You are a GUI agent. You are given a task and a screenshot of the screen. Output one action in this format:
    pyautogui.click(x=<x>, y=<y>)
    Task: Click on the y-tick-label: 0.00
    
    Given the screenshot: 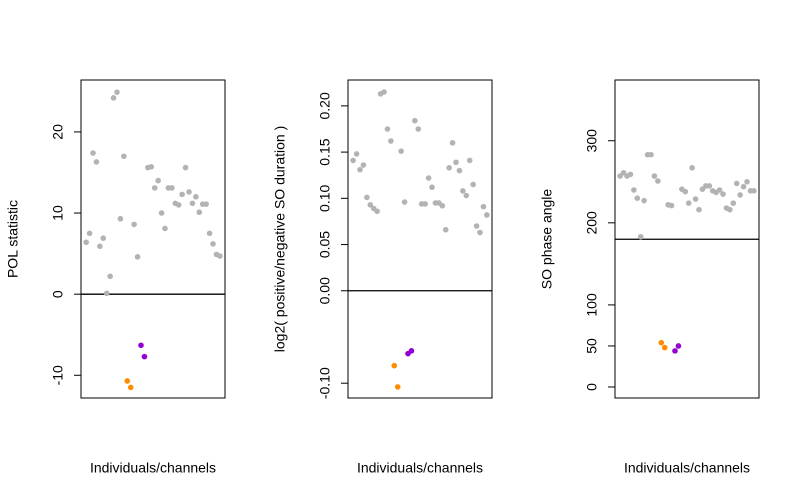 What is the action you would take?
    pyautogui.click(x=325, y=290)
    